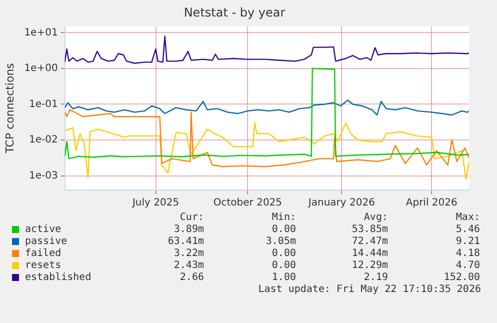 Image resolution: width=497 pixels, height=323 pixels. What do you see at coordinates (41, 68) in the screenshot?
I see `y-tick-label: 1e+00` at bounding box center [41, 68].